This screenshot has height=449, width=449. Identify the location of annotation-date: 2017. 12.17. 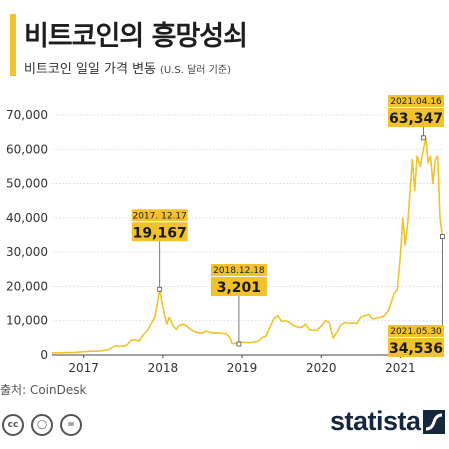
(159, 216).